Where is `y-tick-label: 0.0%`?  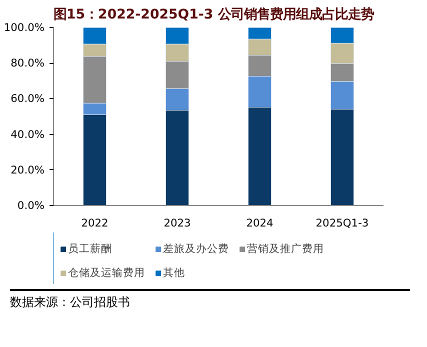
y-tick-label: 0.0% is located at coordinates (31, 205).